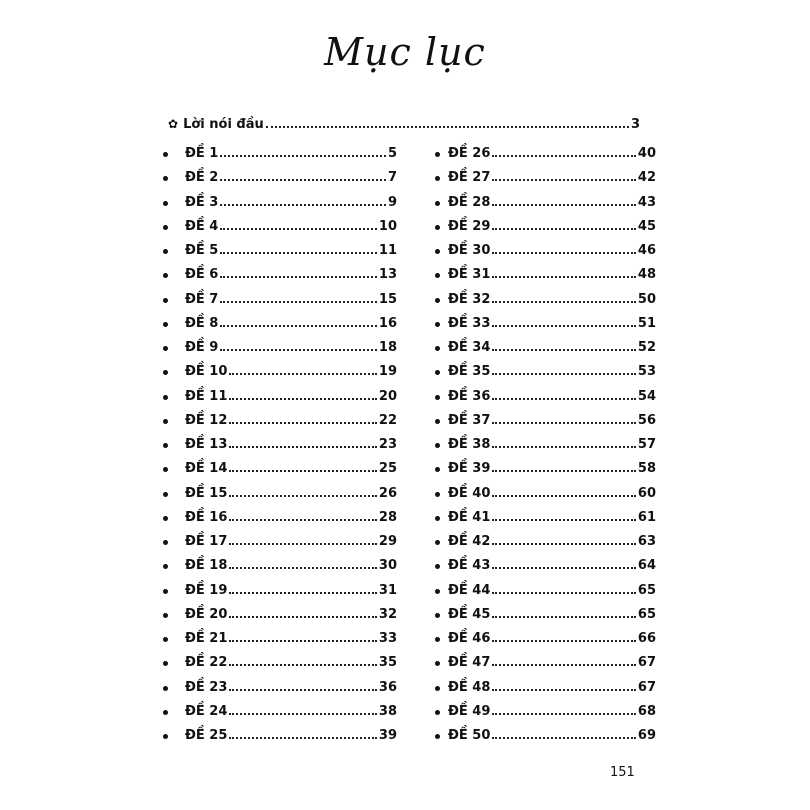 Image resolution: width=810 pixels, height=810 pixels. Describe the element at coordinates (278, 275) in the screenshot. I see `toc-entry: ĐỀ 6 13` at that location.